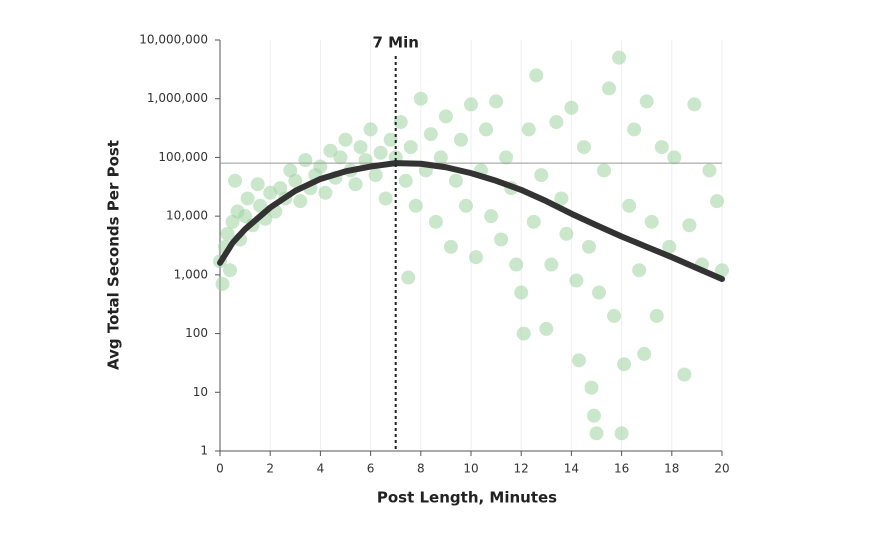  Describe the element at coordinates (191, 274) in the screenshot. I see `y-tick-label: 1,000` at that location.